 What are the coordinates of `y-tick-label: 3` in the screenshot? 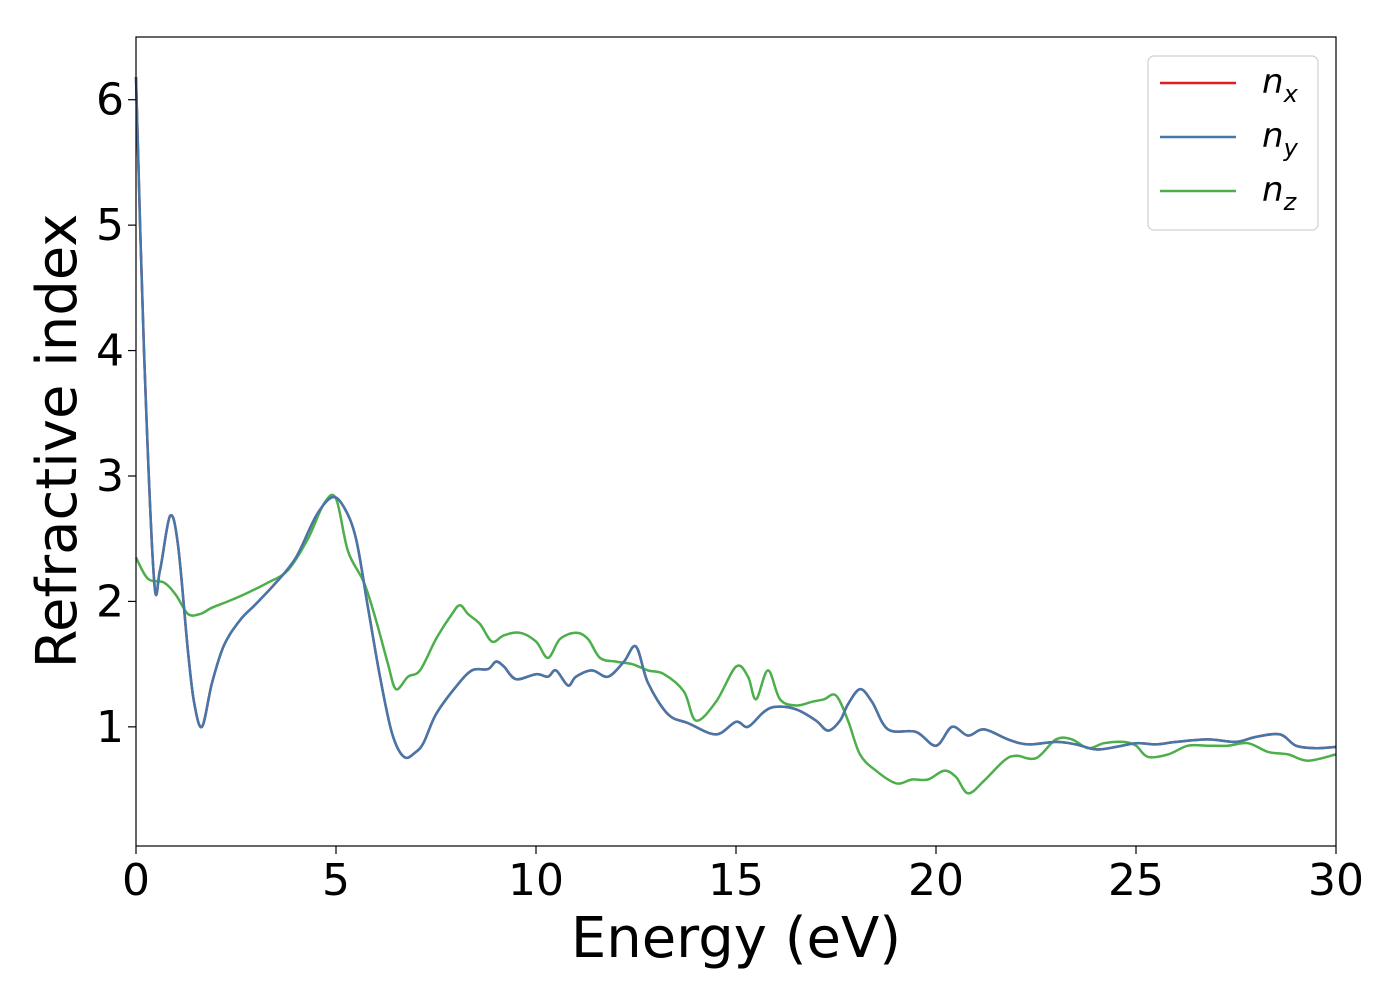 It's located at (110, 476).